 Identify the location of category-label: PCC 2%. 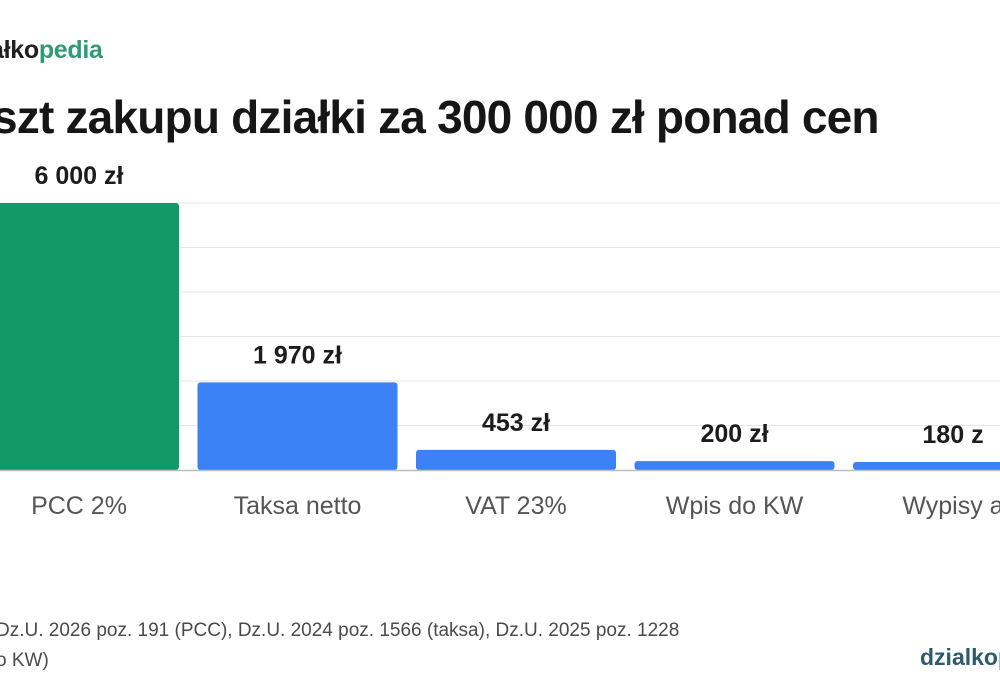
(79, 506).